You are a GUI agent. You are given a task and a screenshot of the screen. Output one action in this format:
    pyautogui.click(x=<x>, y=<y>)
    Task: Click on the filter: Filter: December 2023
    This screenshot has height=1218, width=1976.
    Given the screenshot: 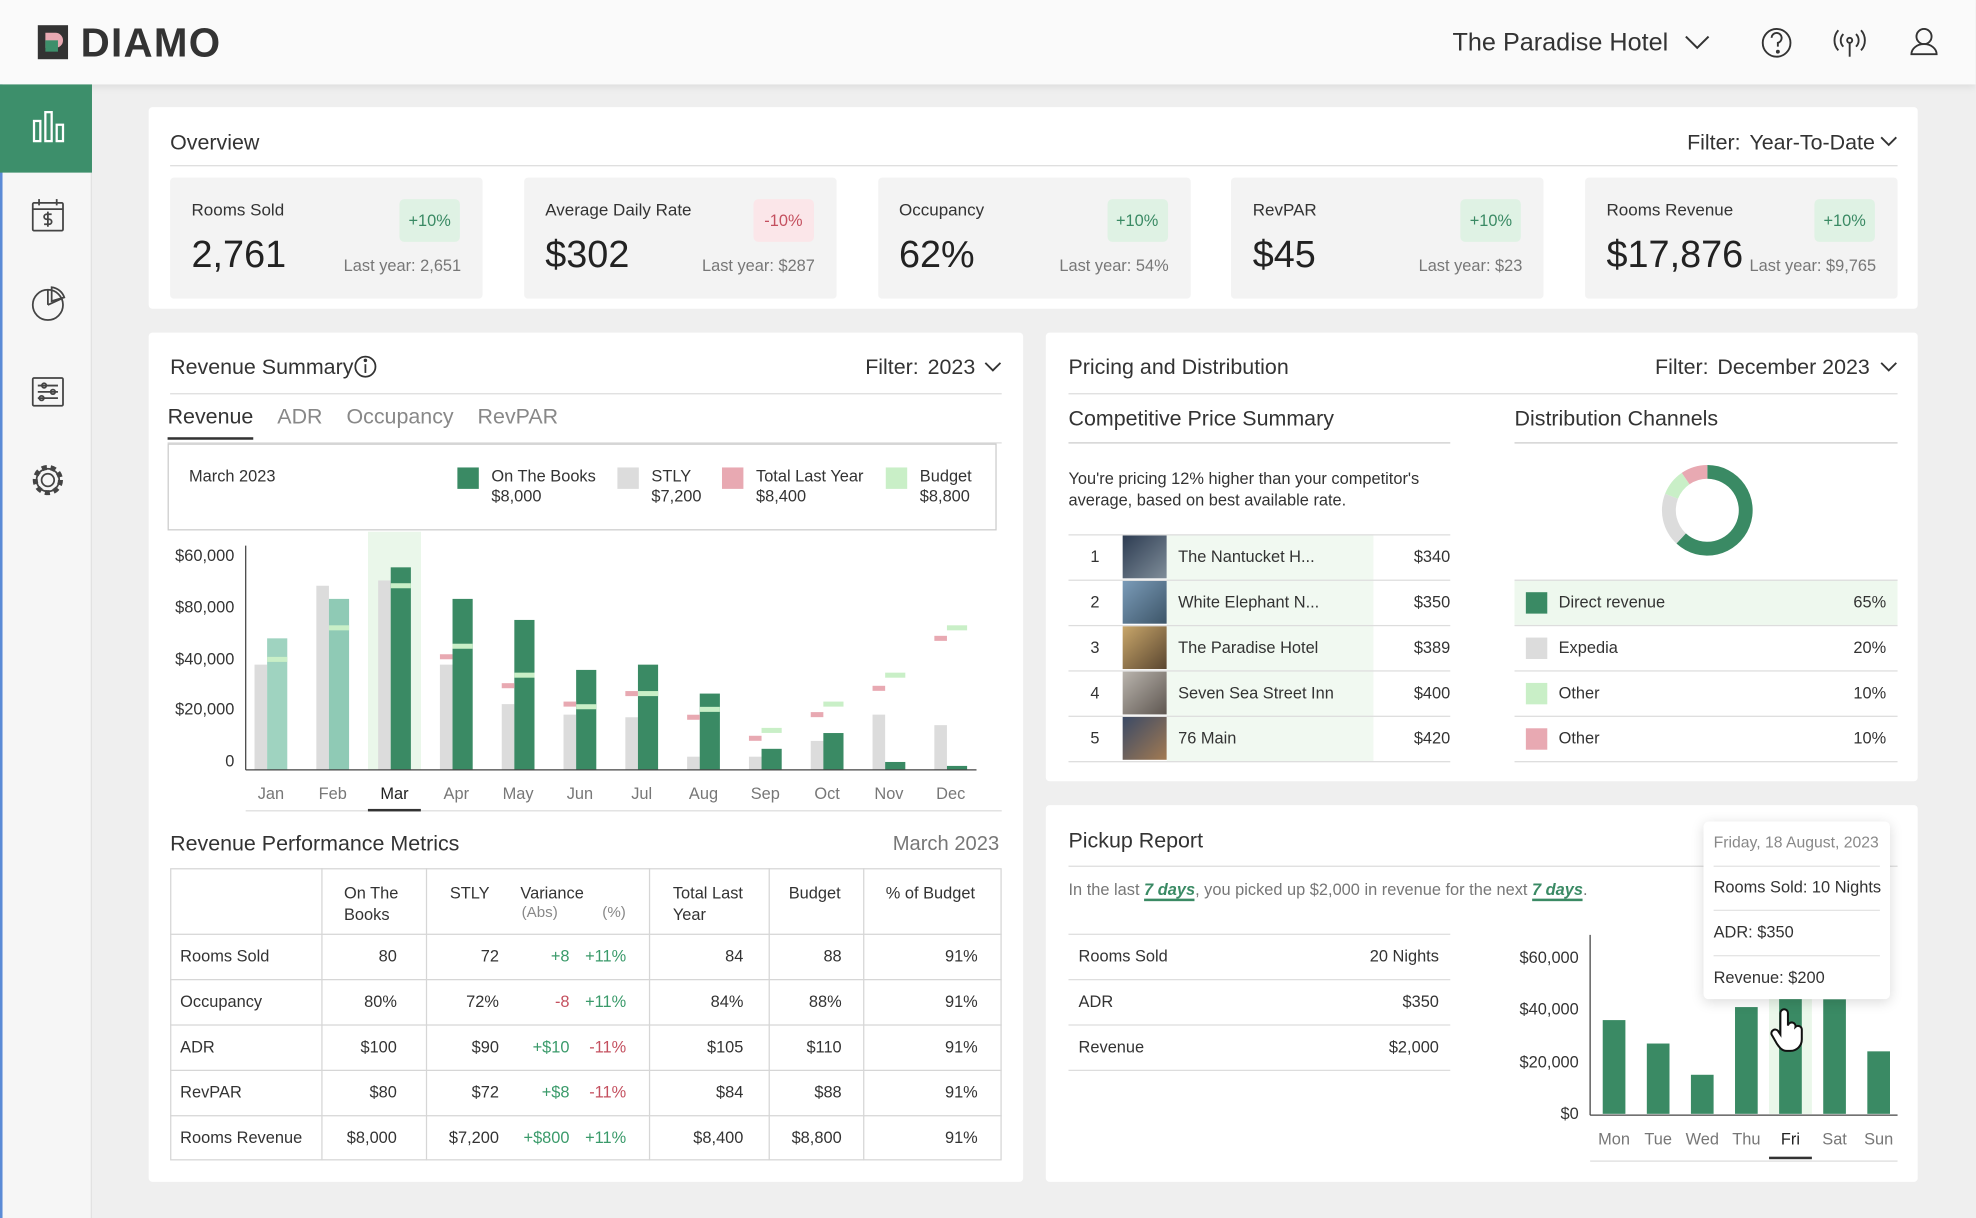 What is the action you would take?
    pyautogui.click(x=1762, y=368)
    